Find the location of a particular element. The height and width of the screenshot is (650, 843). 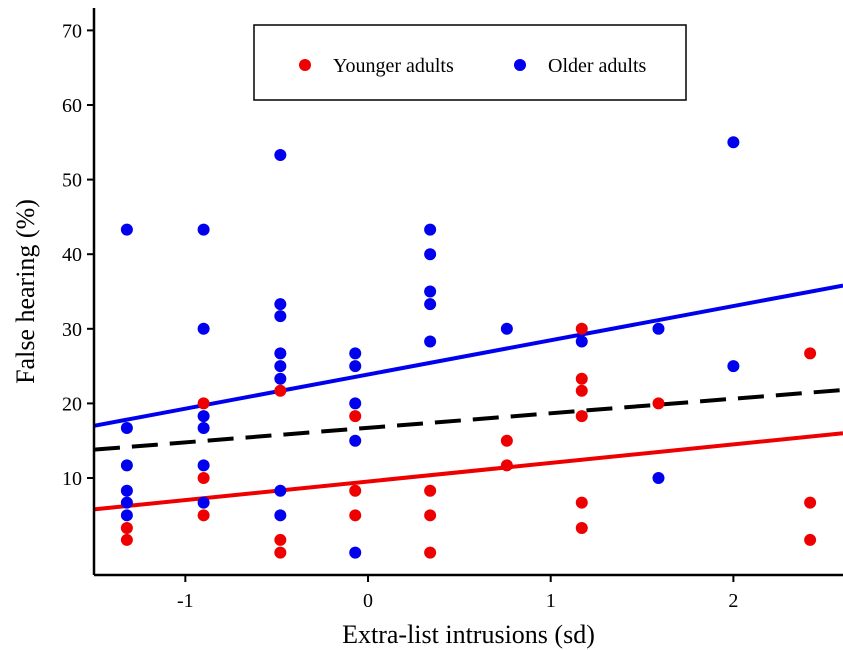

x-axis-title: Extra-list intrusions (sd) is located at coordinates (468, 634).